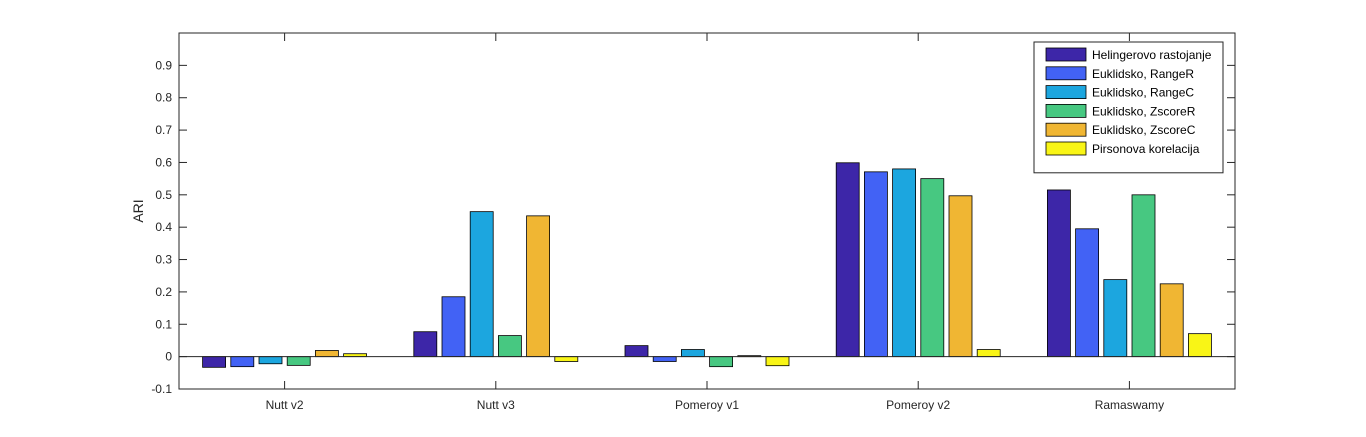 Image resolution: width=1366 pixels, height=437 pixels. What do you see at coordinates (163, 65) in the screenshot?
I see `y-tick-label: 0.9` at bounding box center [163, 65].